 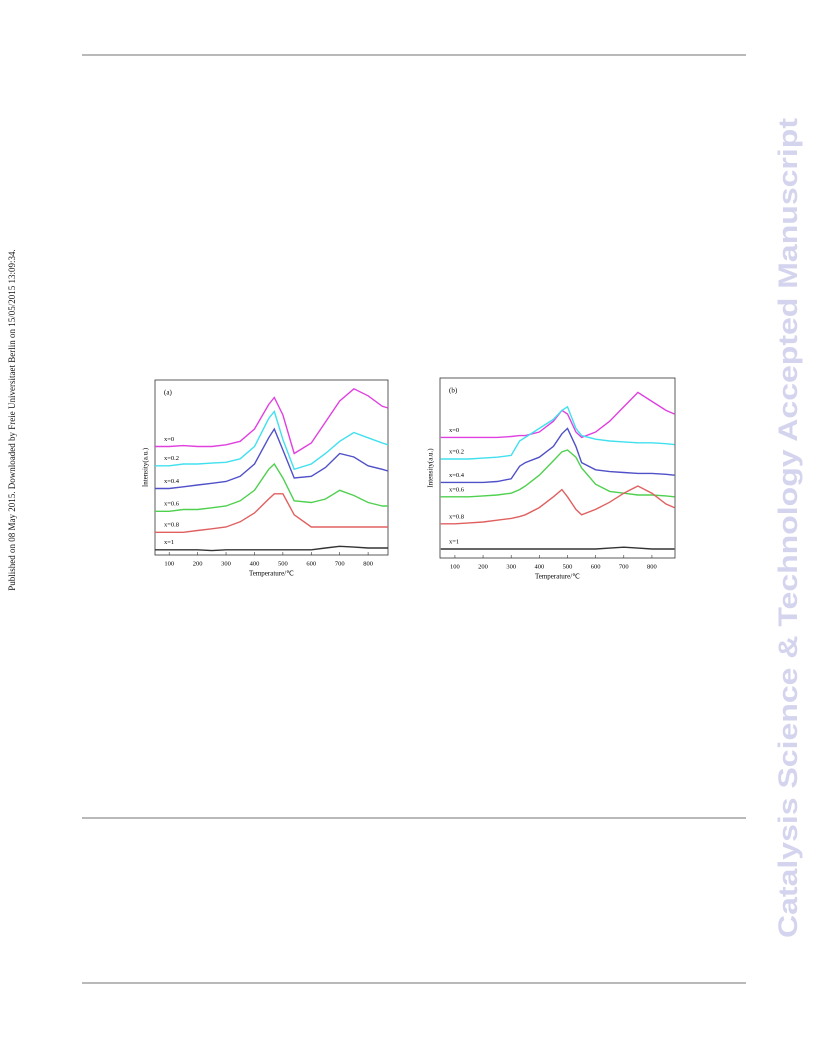 I want to click on panel-label: (b), so click(x=453, y=391).